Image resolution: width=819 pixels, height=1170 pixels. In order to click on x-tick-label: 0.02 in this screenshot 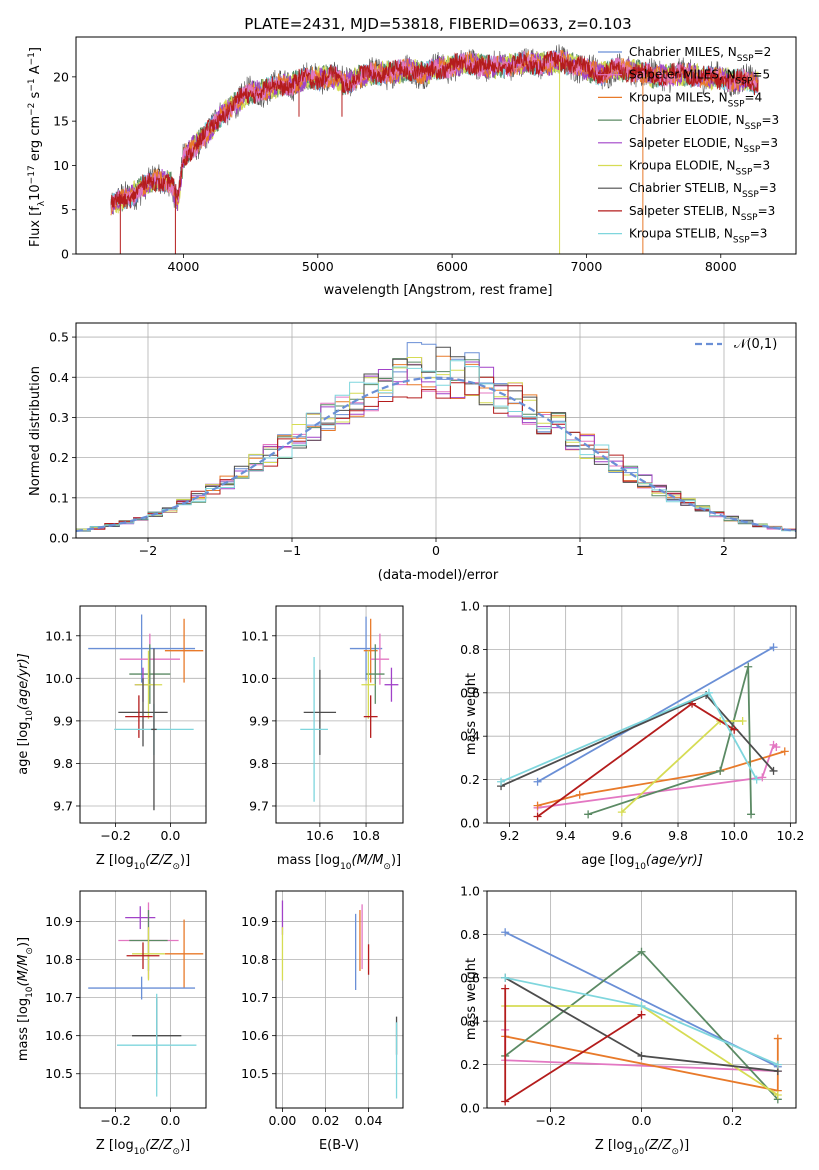, I will do `click(326, 1120)`.